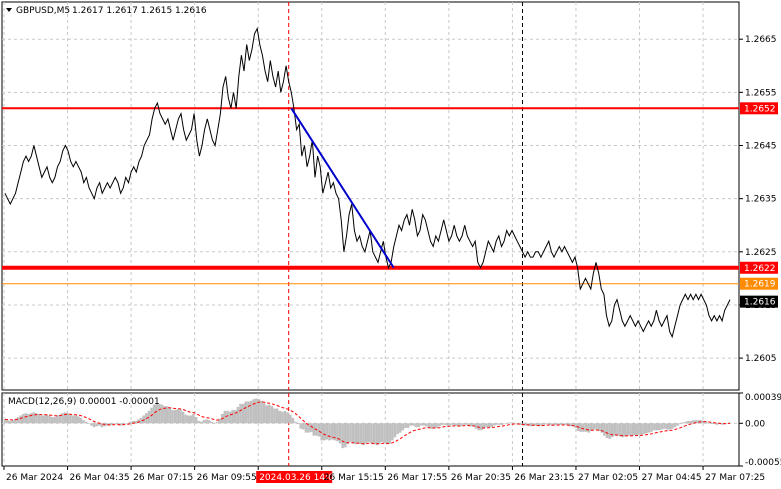 The width and height of the screenshot is (781, 489). What do you see at coordinates (354, 478) in the screenshot?
I see `time-tick-label: 26 Mar 15:15` at bounding box center [354, 478].